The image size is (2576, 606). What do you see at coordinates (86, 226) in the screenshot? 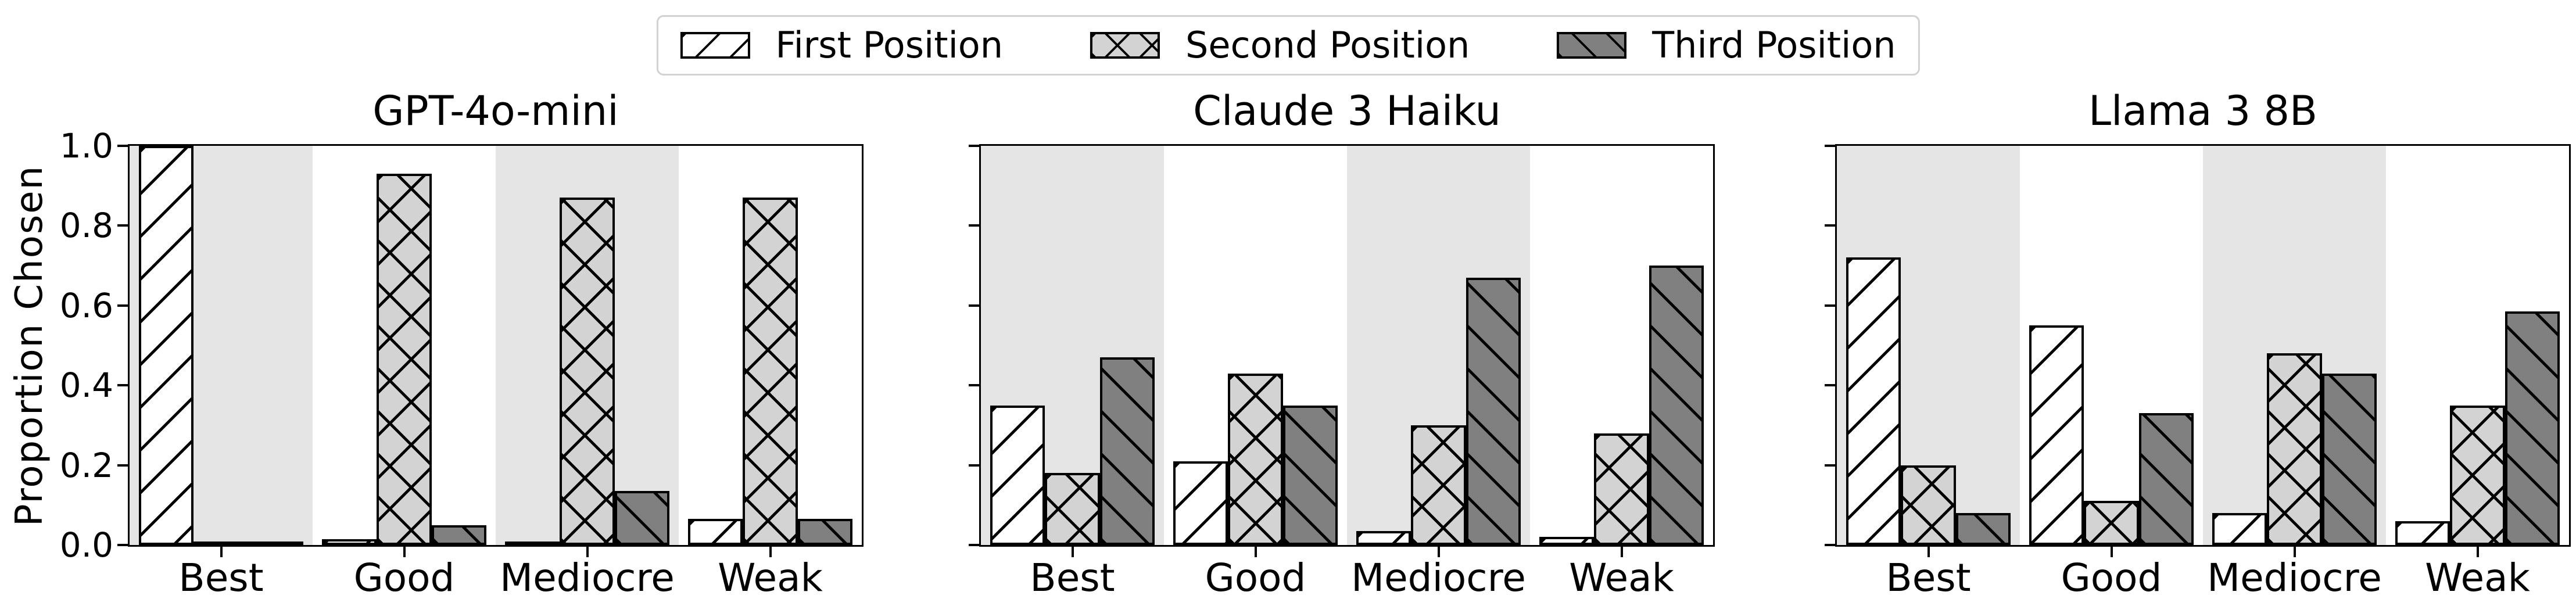
I see `y-tick-label-0.8: 0.8` at bounding box center [86, 226].